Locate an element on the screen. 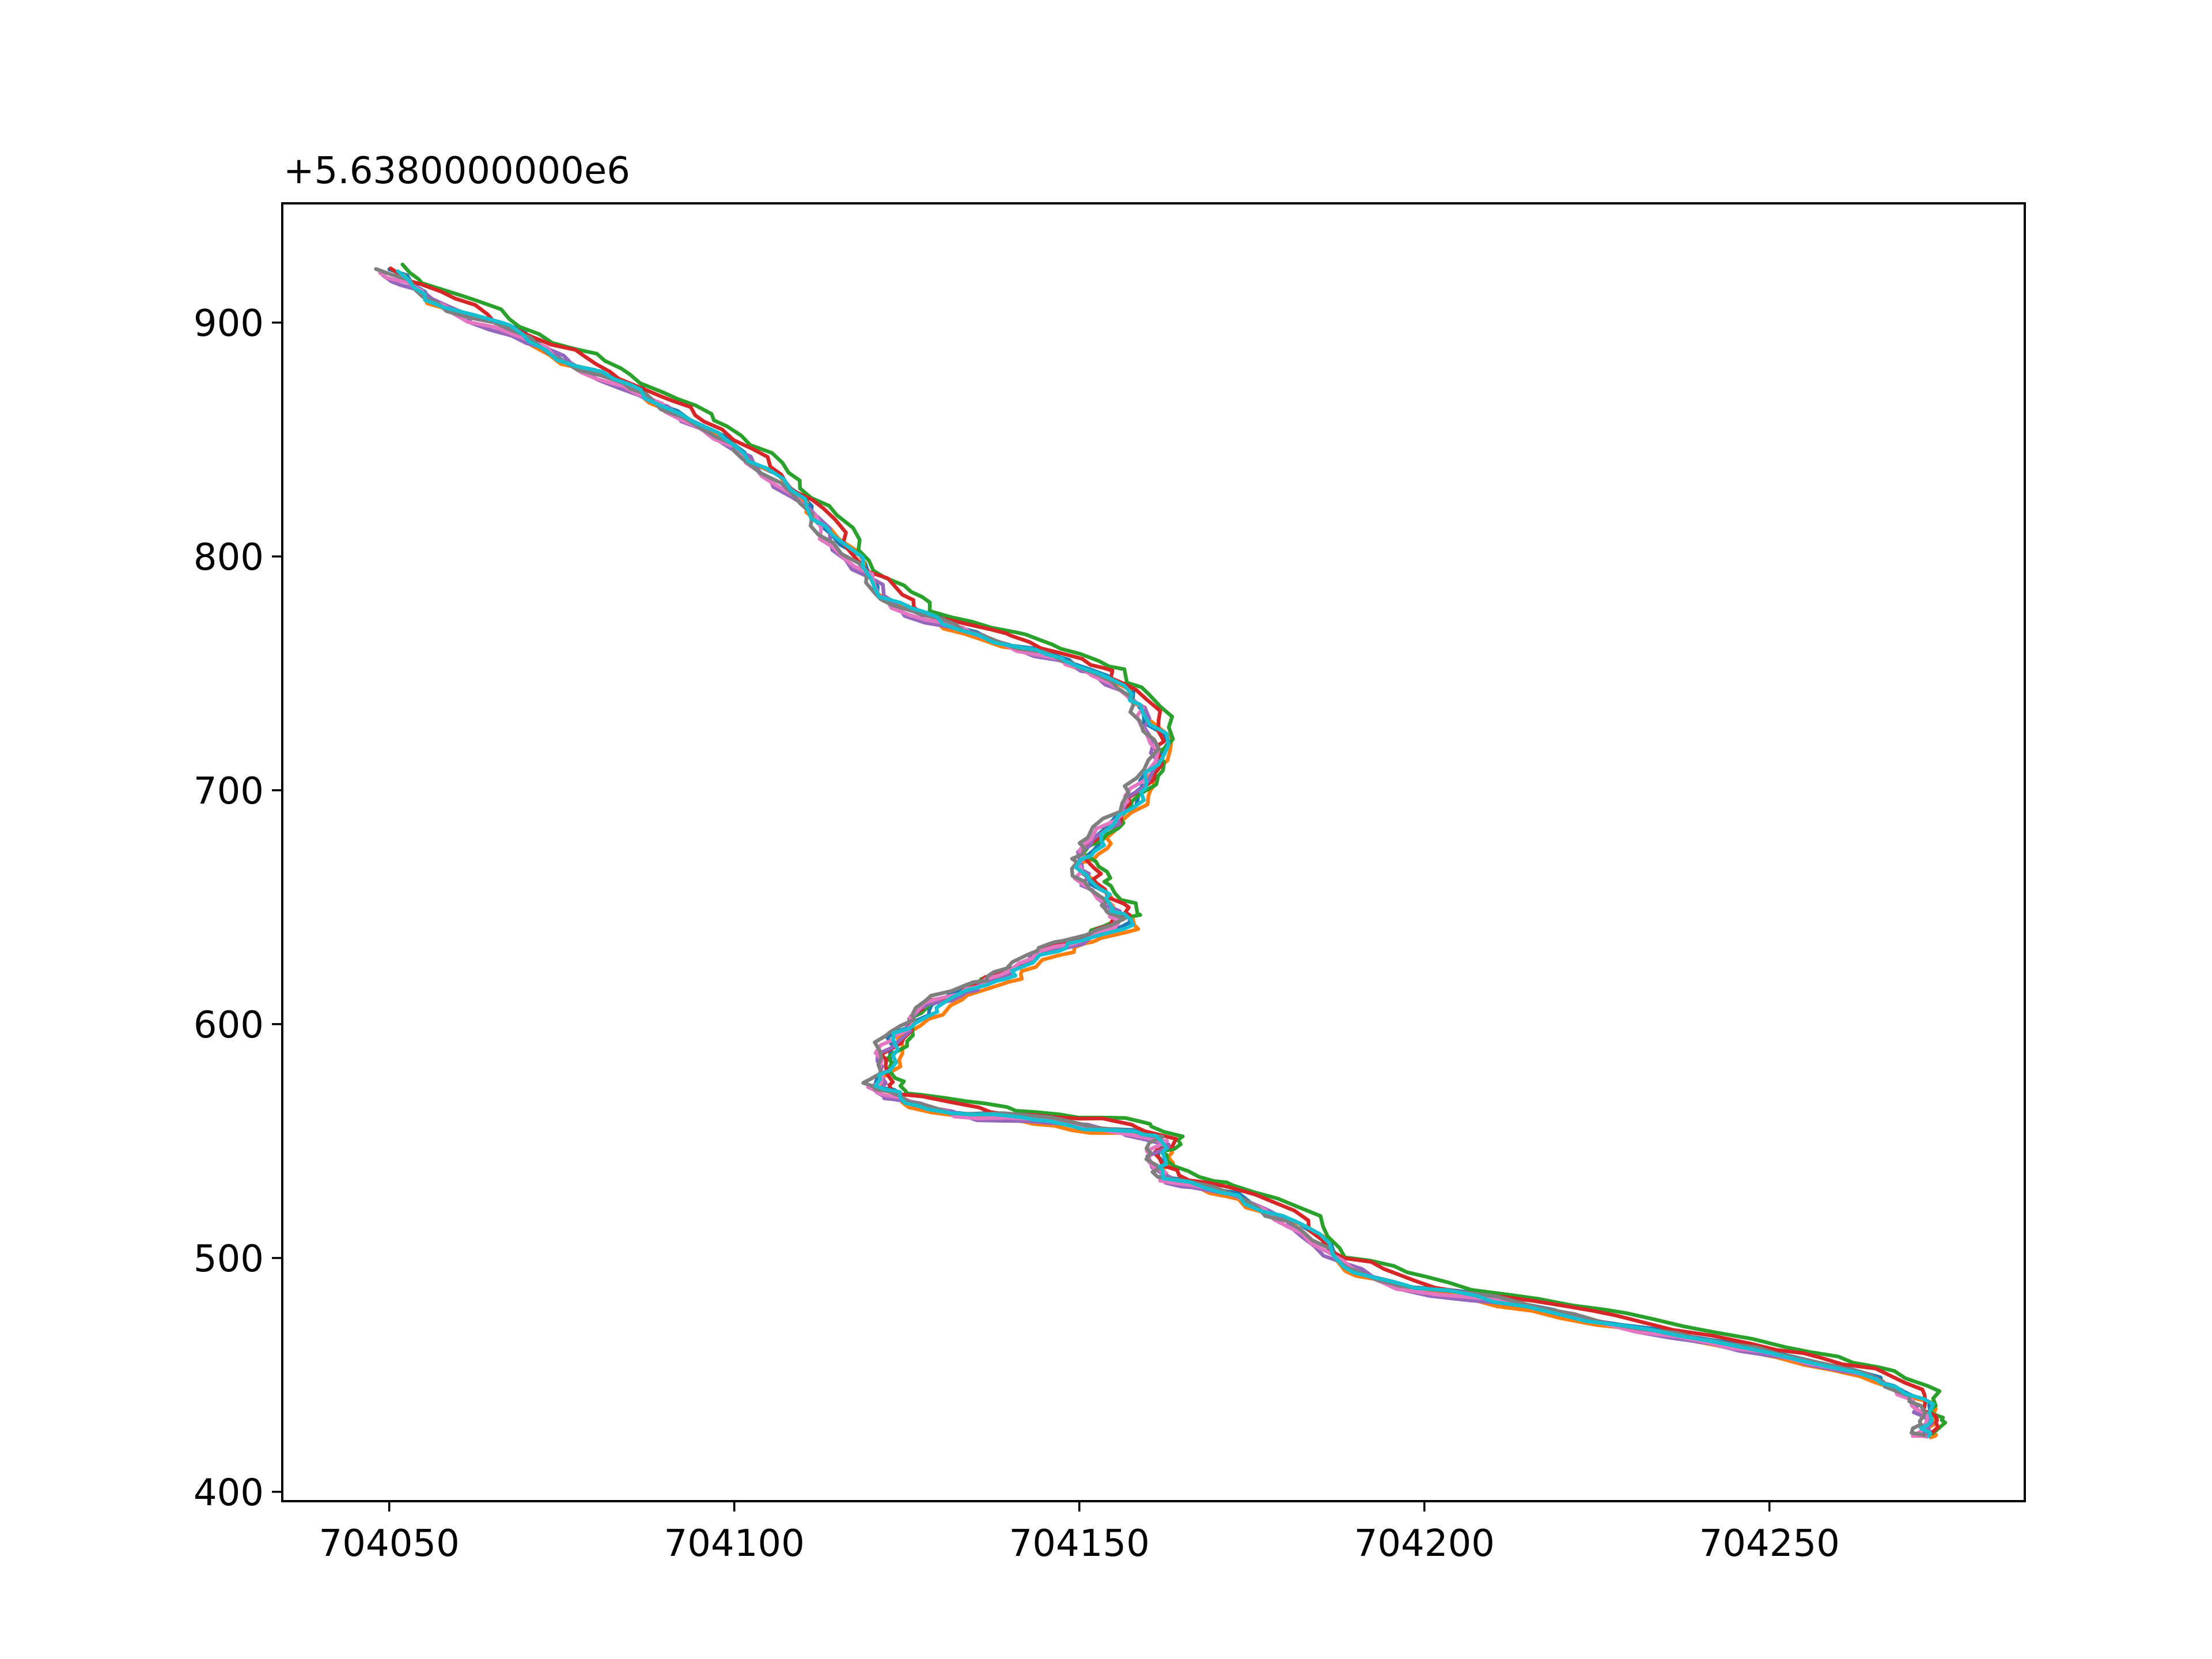  y-tick-label: 700 is located at coordinates (229, 791).